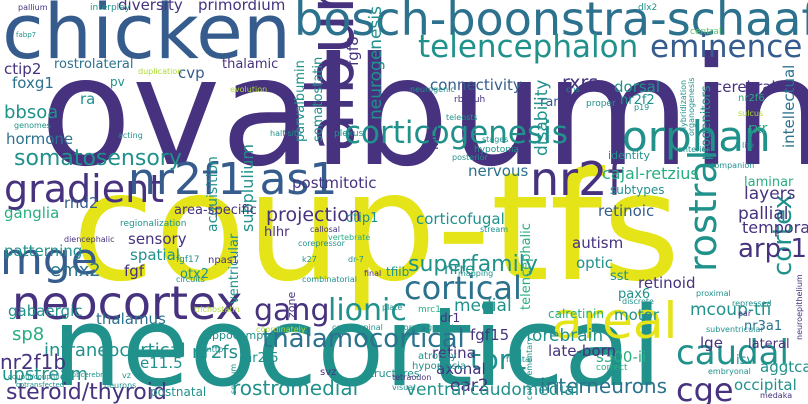 The height and width of the screenshot is (404, 808). What do you see at coordinates (650, 173) in the screenshot?
I see `word-cajal-retzius: cajal-retzius` at bounding box center [650, 173].